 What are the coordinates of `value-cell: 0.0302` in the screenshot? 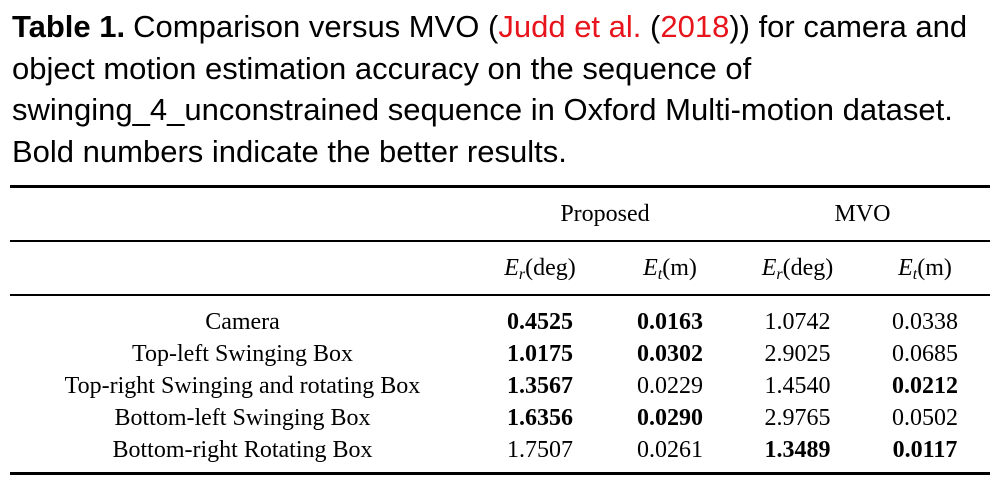 It's located at (670, 353).